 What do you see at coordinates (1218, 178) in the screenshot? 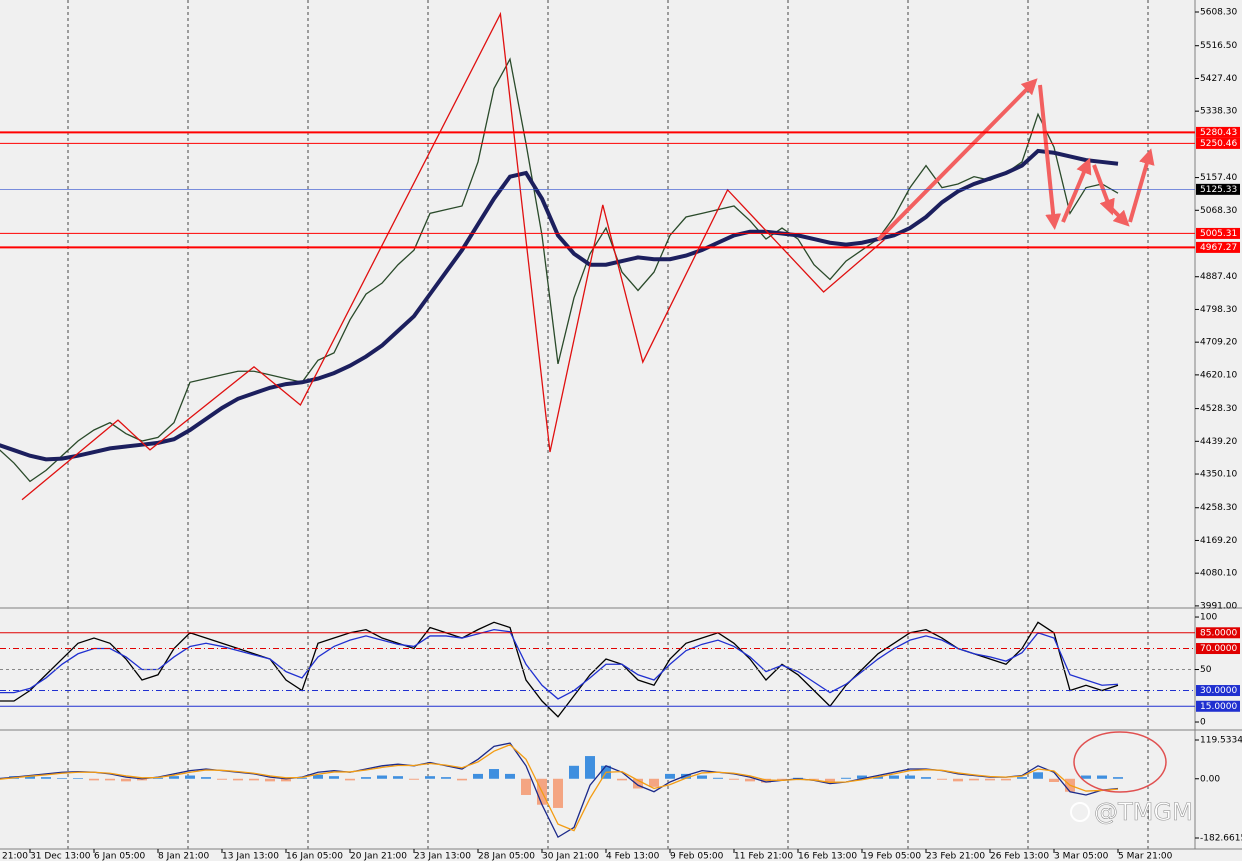
I see `y-tick-label: 5157.40` at bounding box center [1218, 178].